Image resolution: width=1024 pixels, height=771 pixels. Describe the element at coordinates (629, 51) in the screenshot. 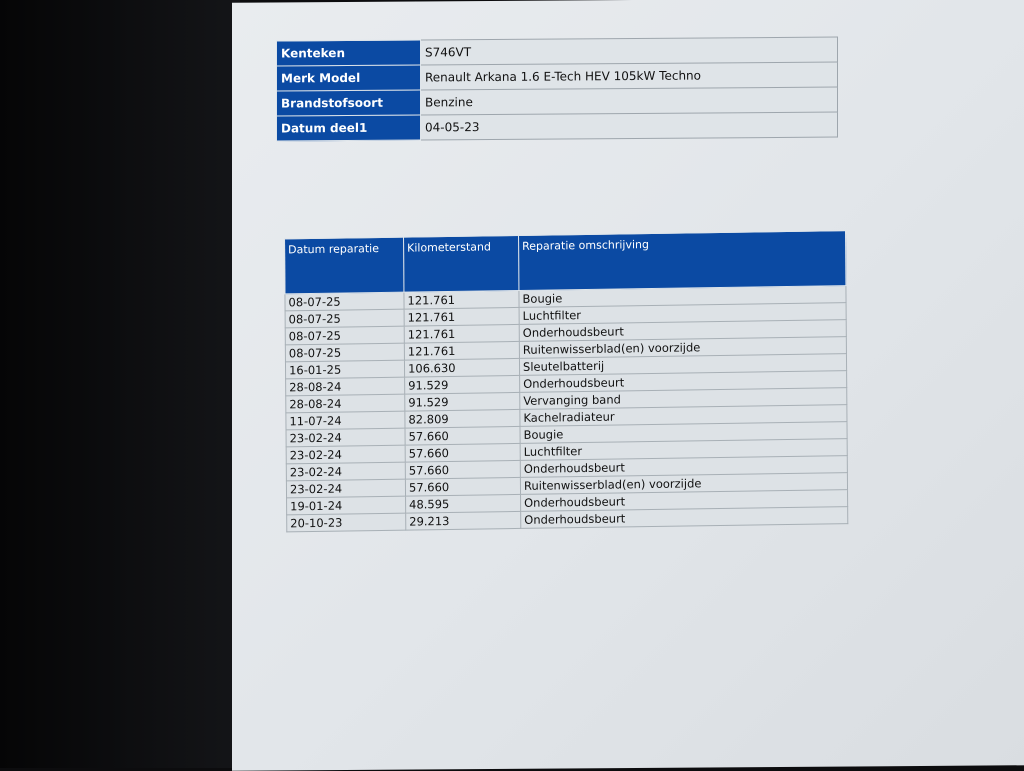

I see `info-value: S746VT` at that location.